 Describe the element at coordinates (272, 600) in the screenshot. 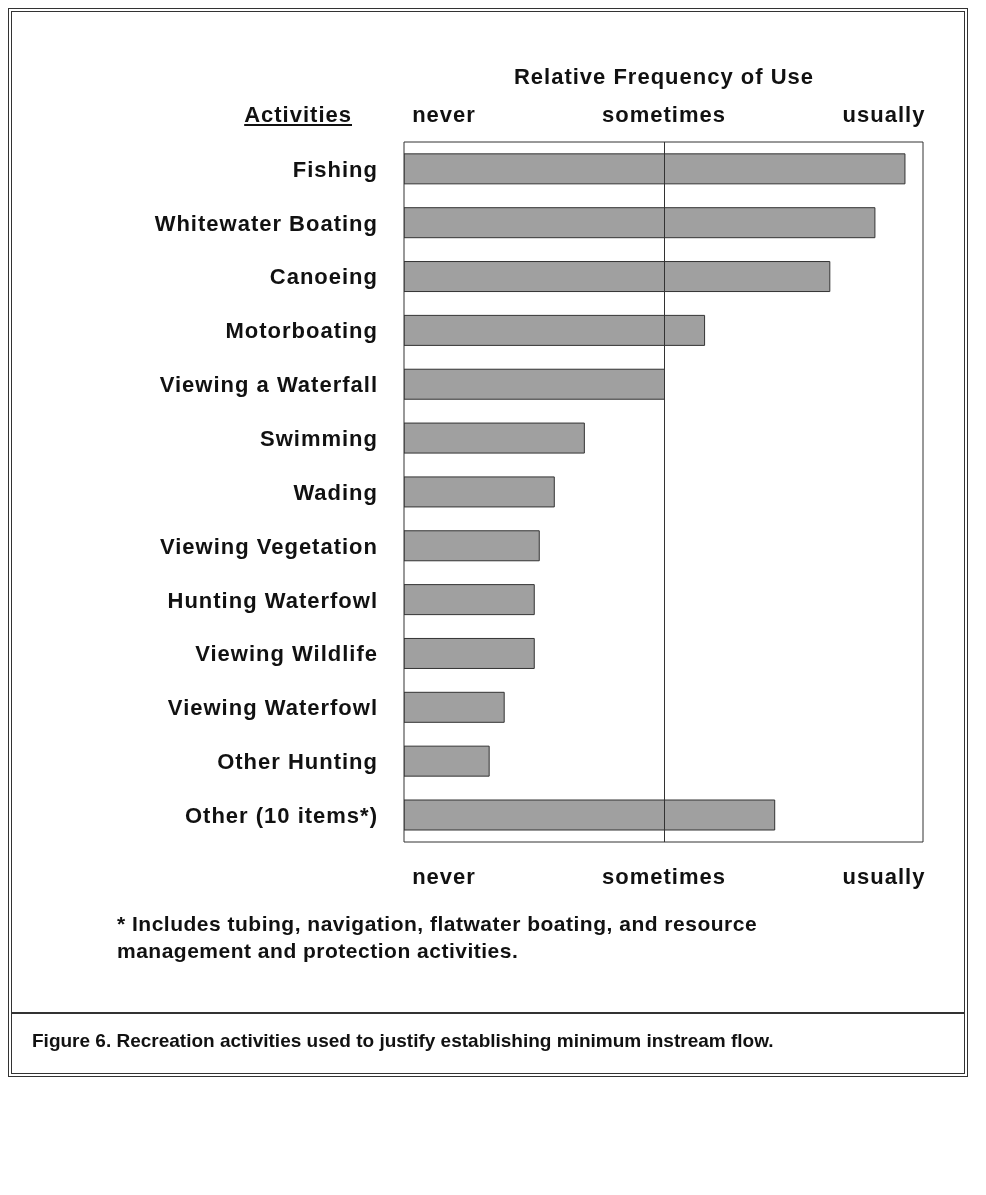

I see `y-tick-label: Hunting Waterfowl` at that location.